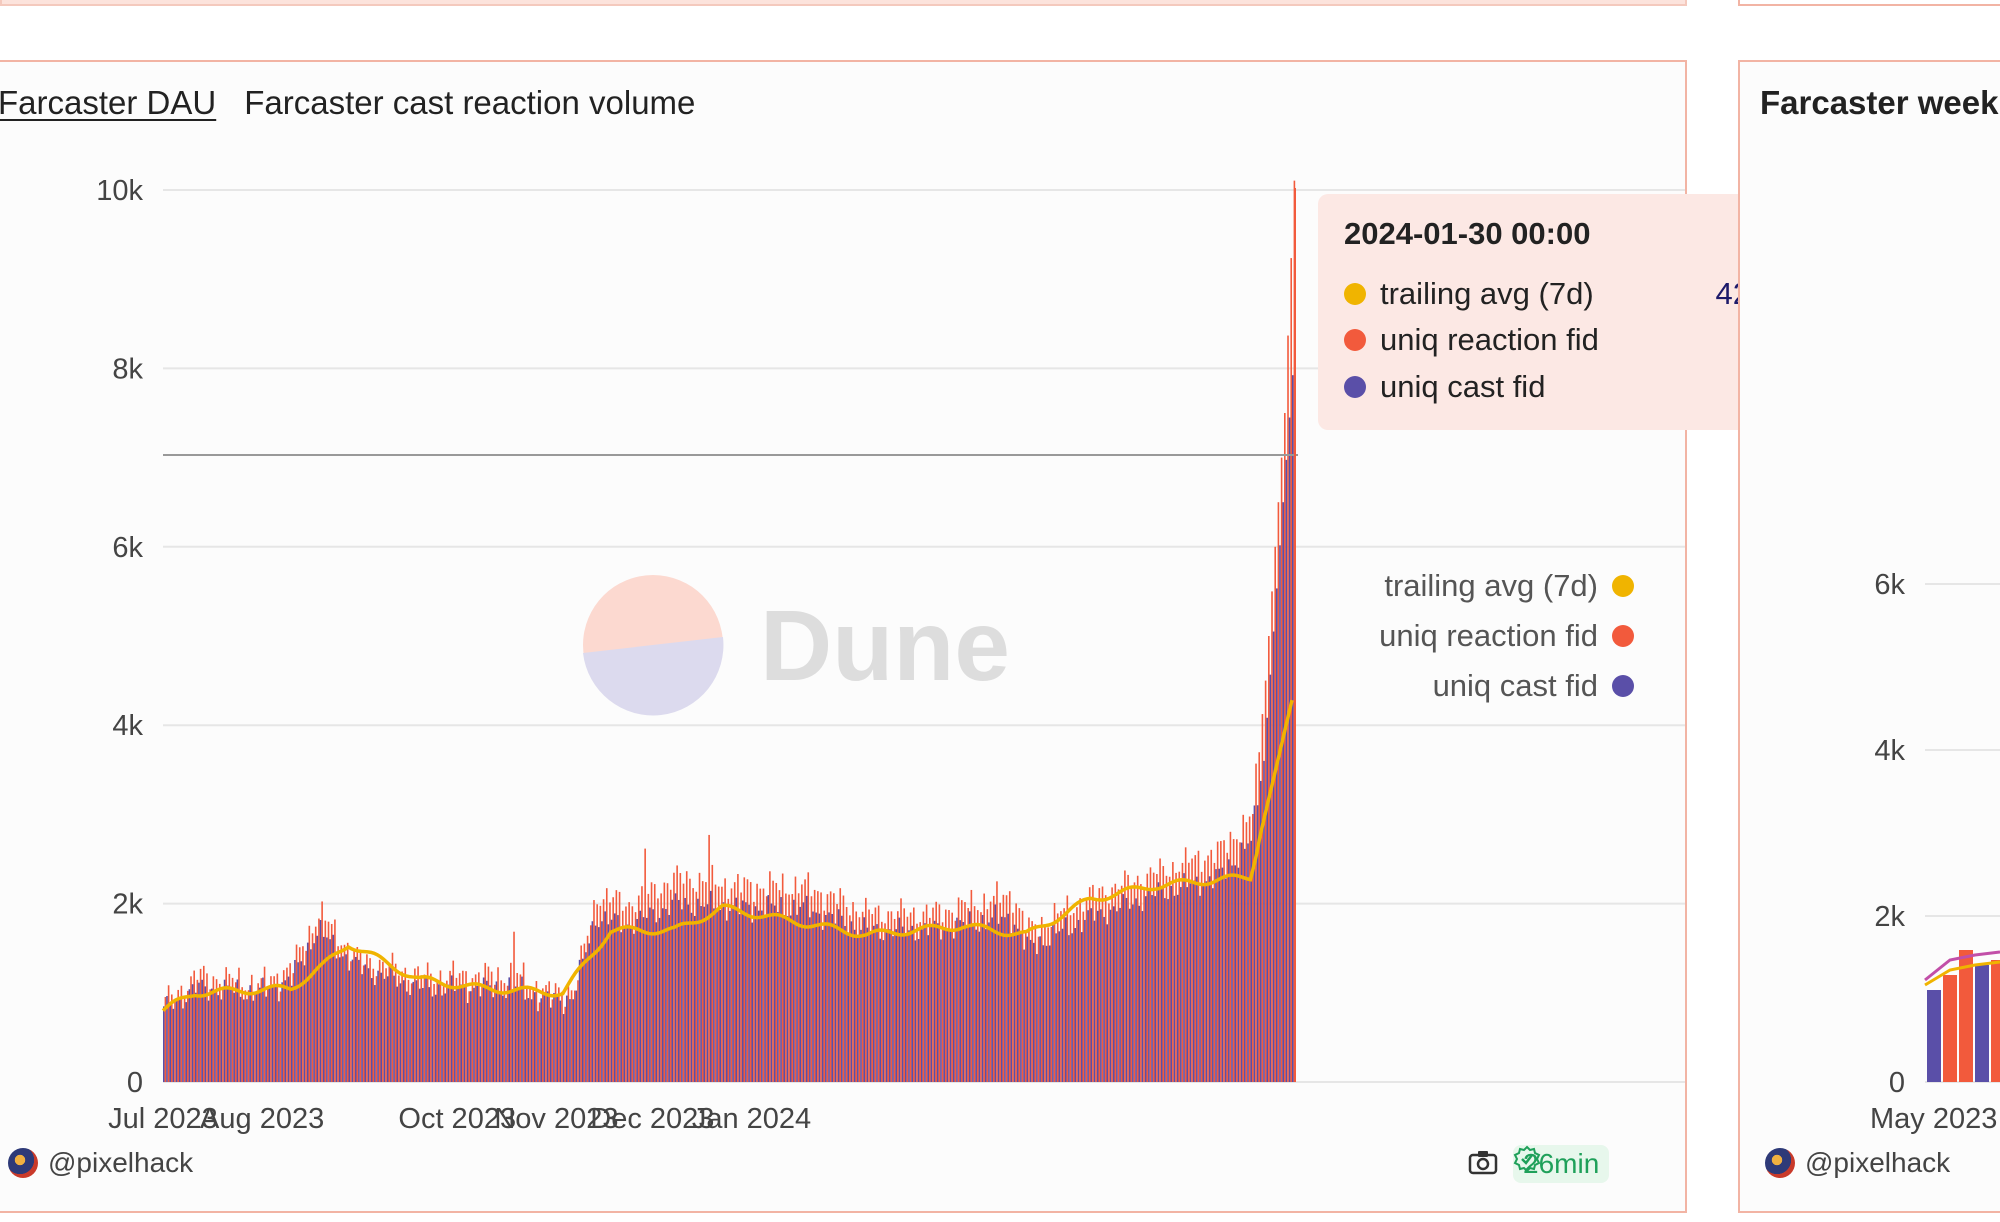  I want to click on legend-item-cast: uniq cast fid, so click(1533, 686).